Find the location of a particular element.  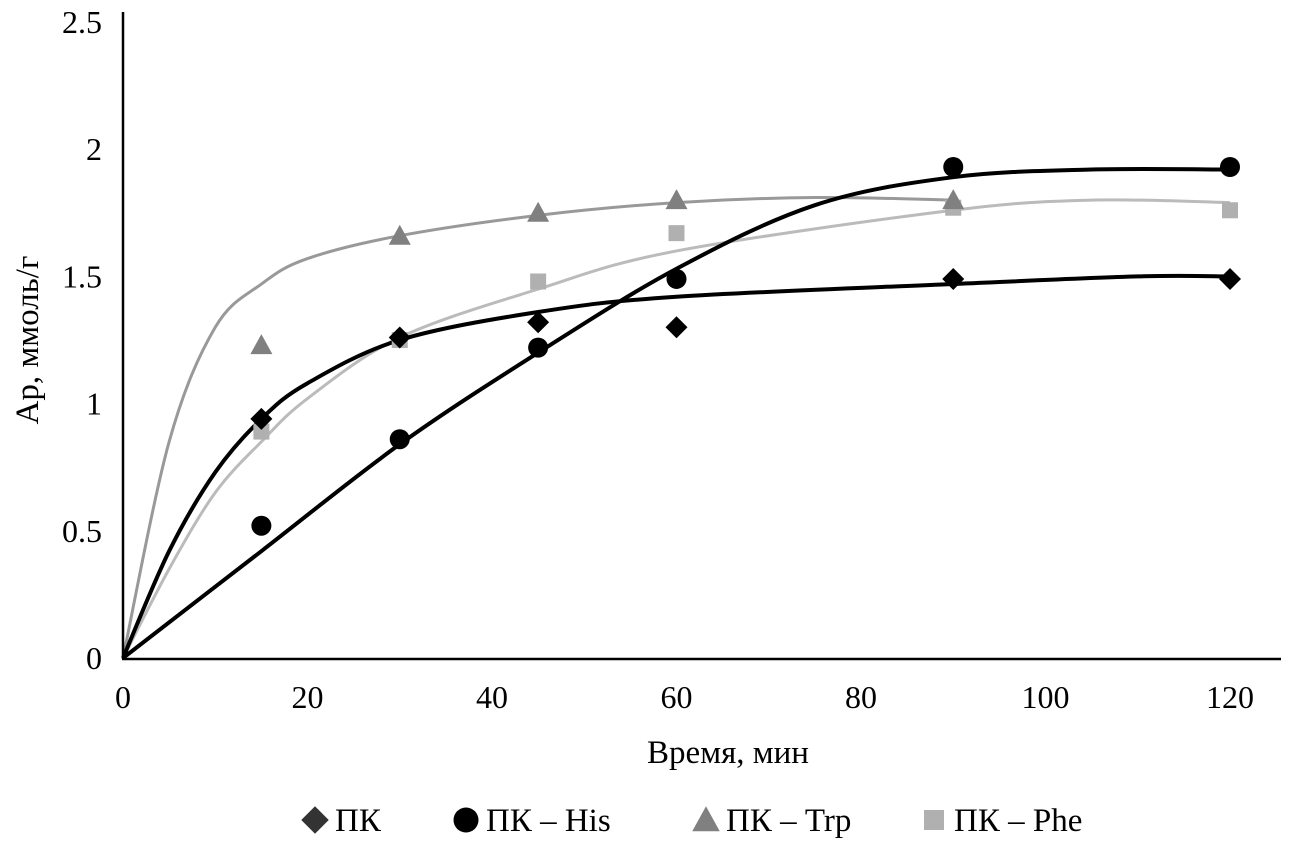

y-tick-label: 1 is located at coordinates (94, 404).